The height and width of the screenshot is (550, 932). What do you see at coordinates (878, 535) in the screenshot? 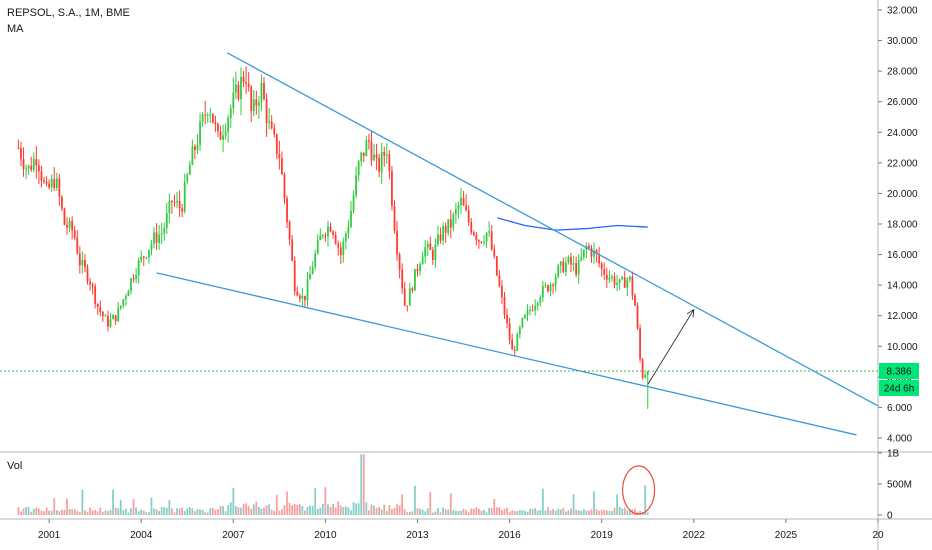
I see `time-tick-label: 20` at bounding box center [878, 535].